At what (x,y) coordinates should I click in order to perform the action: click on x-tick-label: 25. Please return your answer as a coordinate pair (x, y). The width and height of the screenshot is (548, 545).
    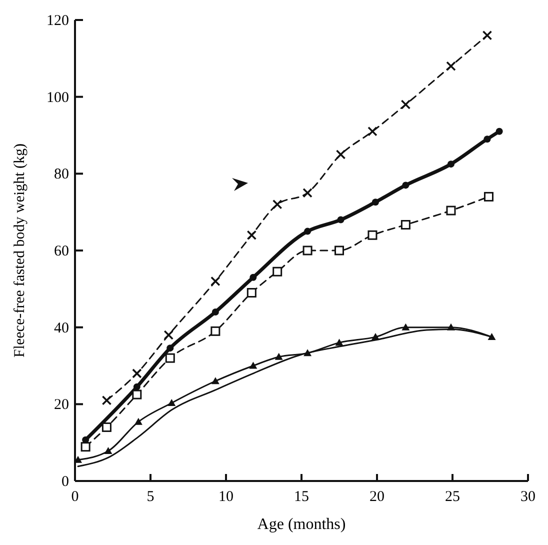
    Looking at the image, I should click on (452, 497).